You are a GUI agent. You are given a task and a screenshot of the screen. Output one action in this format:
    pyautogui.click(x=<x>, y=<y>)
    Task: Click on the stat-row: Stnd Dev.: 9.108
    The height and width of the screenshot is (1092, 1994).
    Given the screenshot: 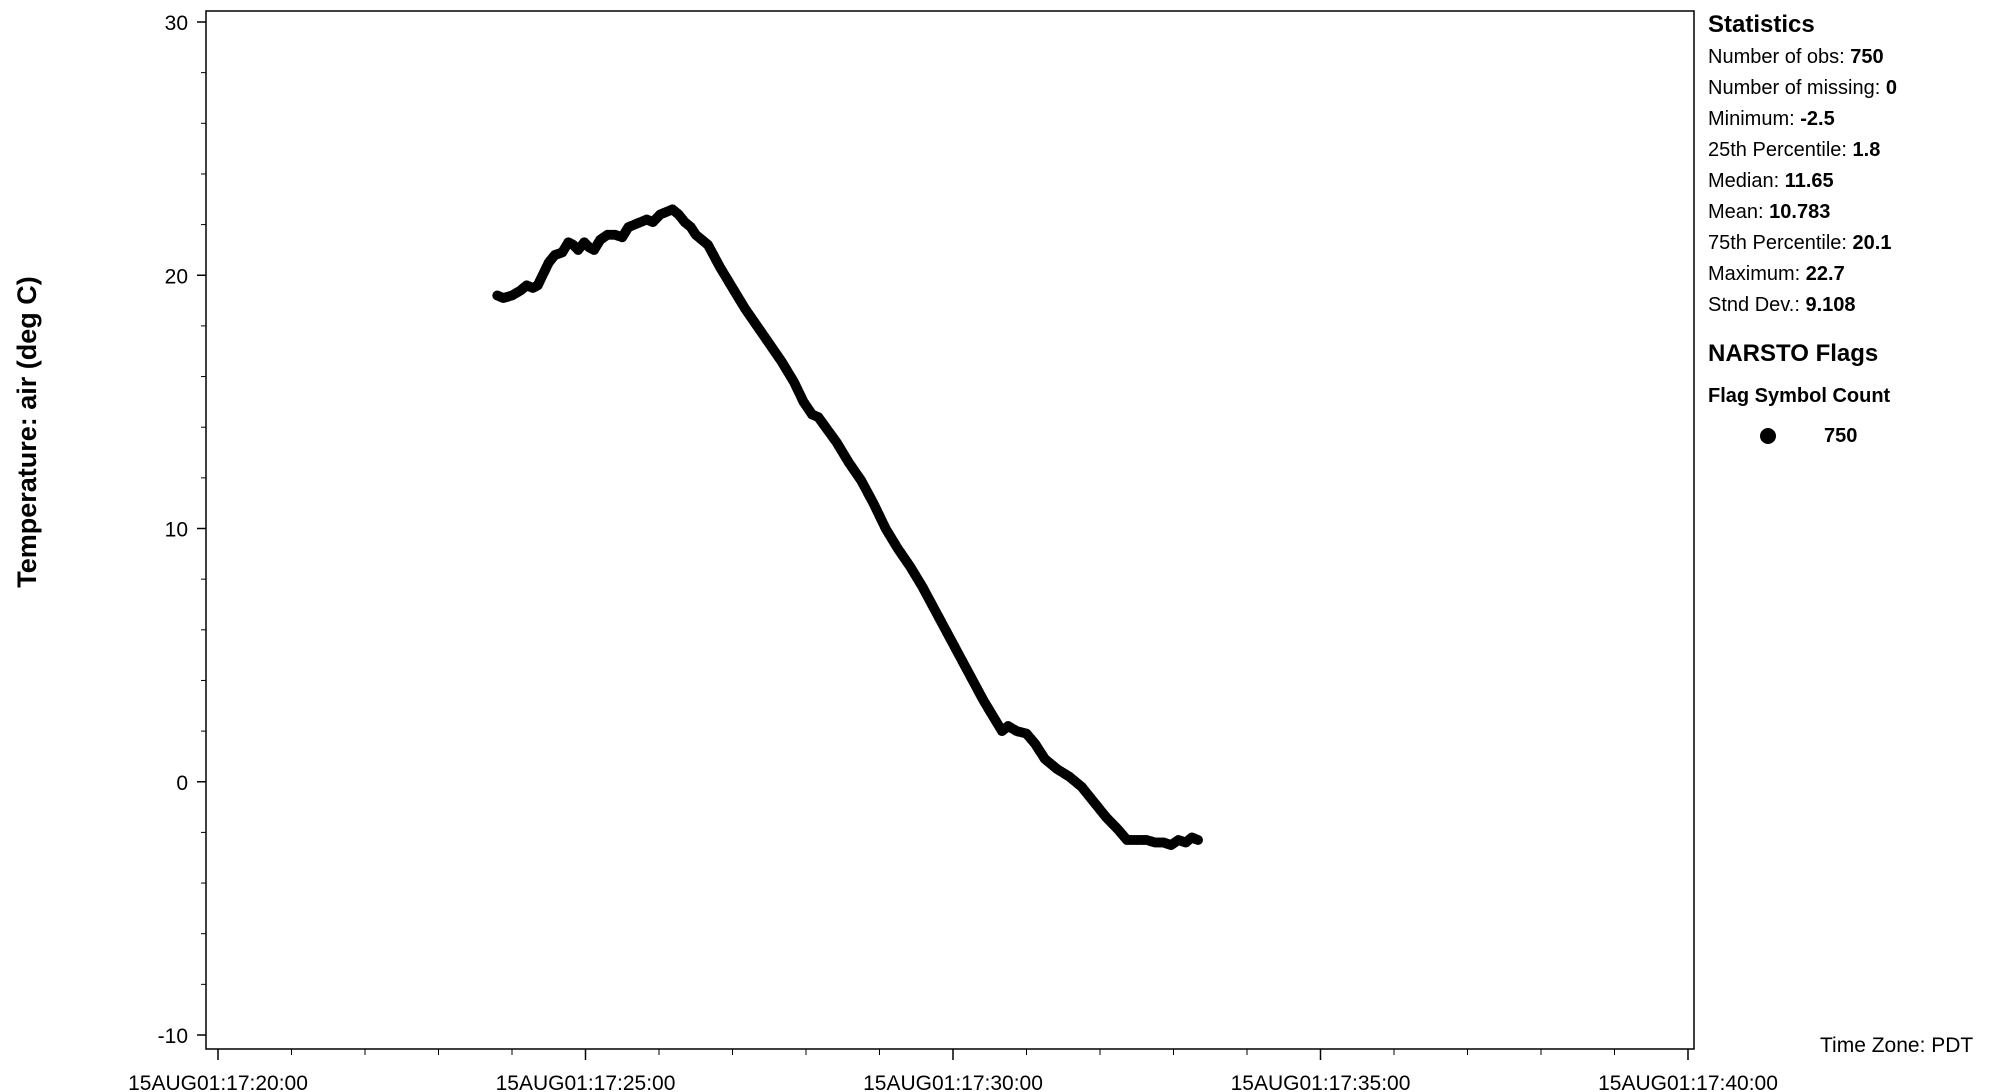 What is the action you would take?
    pyautogui.click(x=1848, y=305)
    